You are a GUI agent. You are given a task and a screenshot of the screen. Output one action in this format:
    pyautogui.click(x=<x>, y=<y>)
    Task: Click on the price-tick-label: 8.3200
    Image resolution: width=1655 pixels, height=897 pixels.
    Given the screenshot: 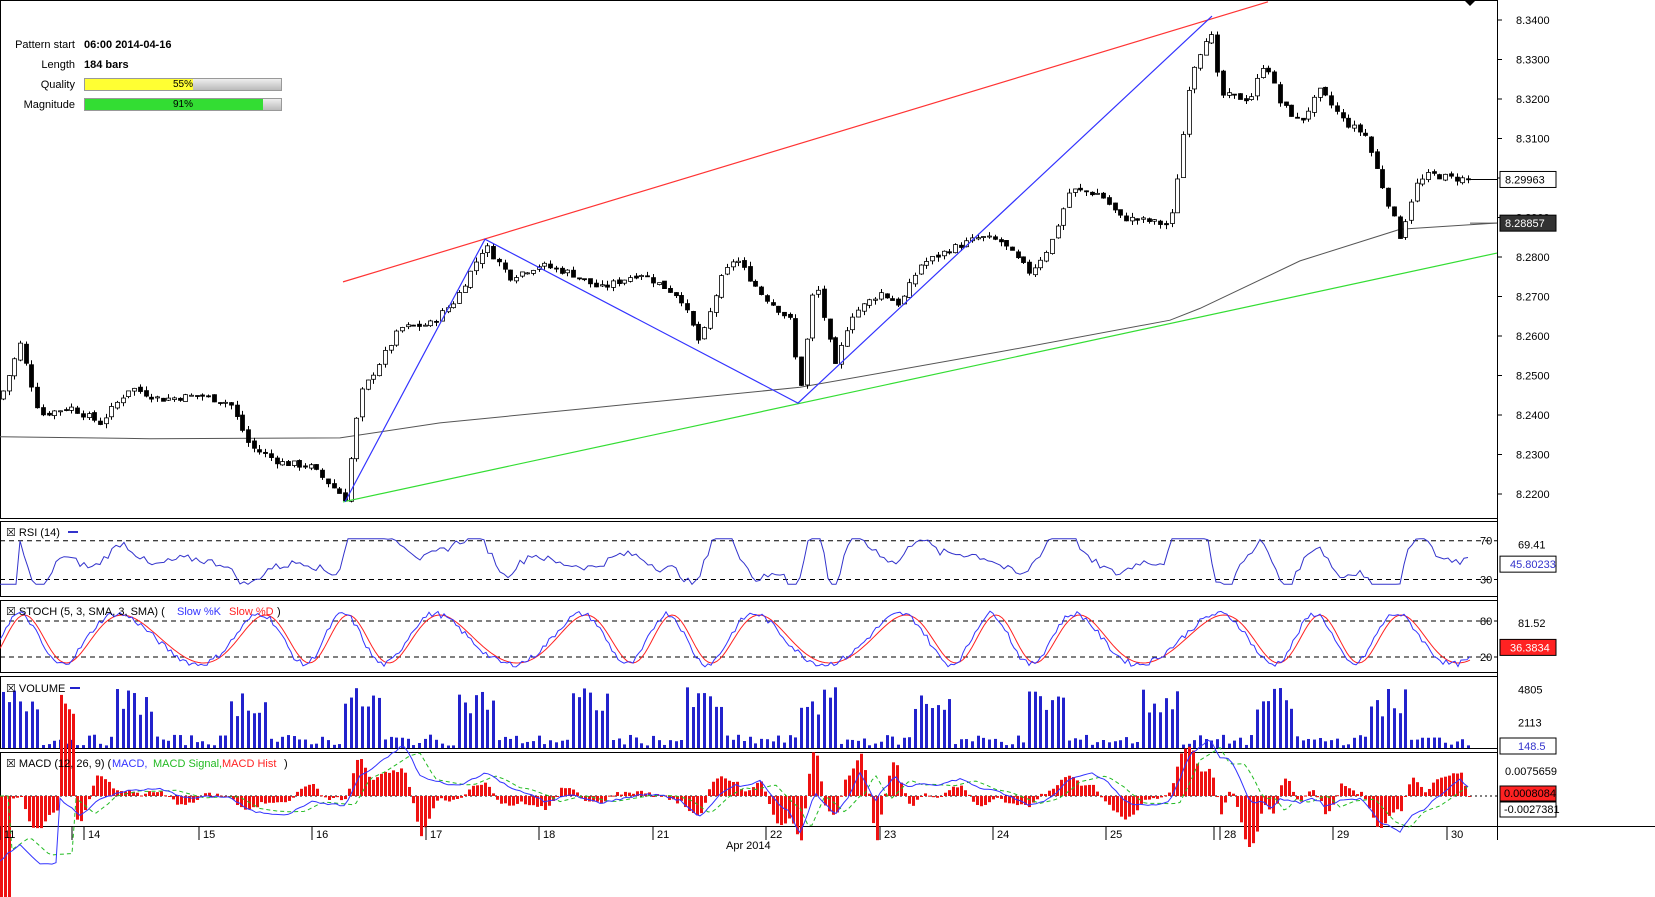 What is the action you would take?
    pyautogui.click(x=1533, y=100)
    